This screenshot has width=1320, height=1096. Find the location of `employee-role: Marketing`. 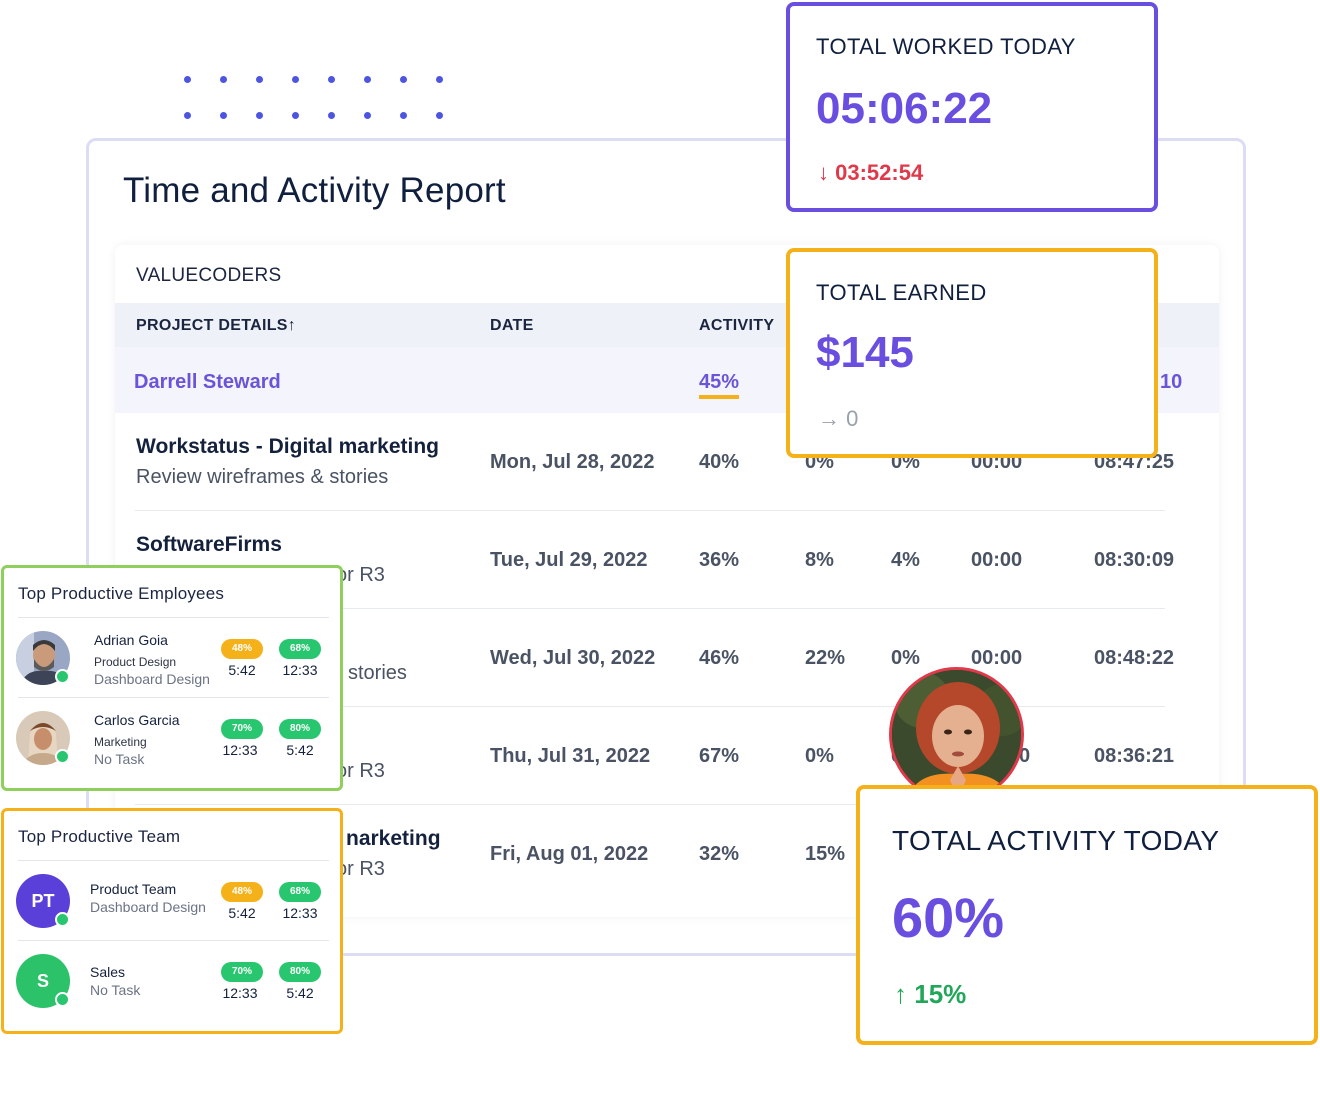

employee-role: Marketing is located at coordinates (120, 742).